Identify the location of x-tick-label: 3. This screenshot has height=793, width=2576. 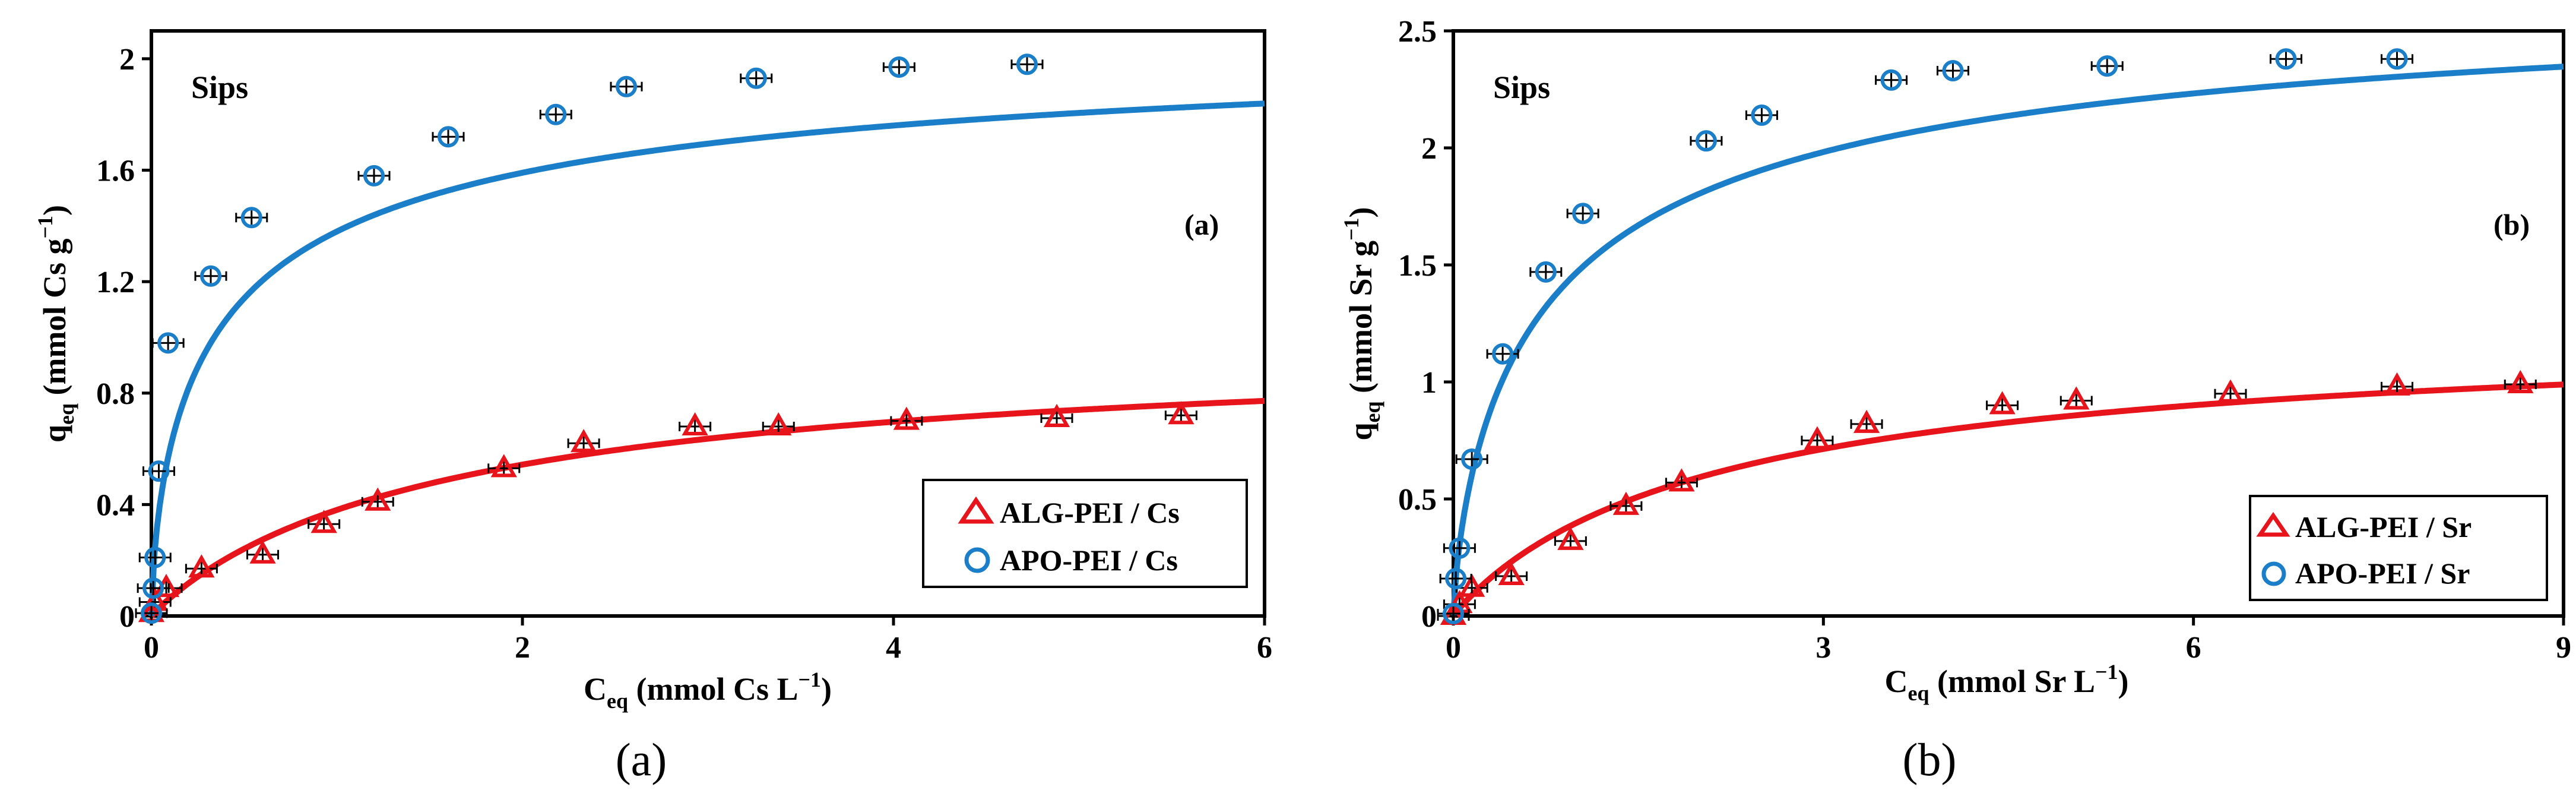
(1823, 648).